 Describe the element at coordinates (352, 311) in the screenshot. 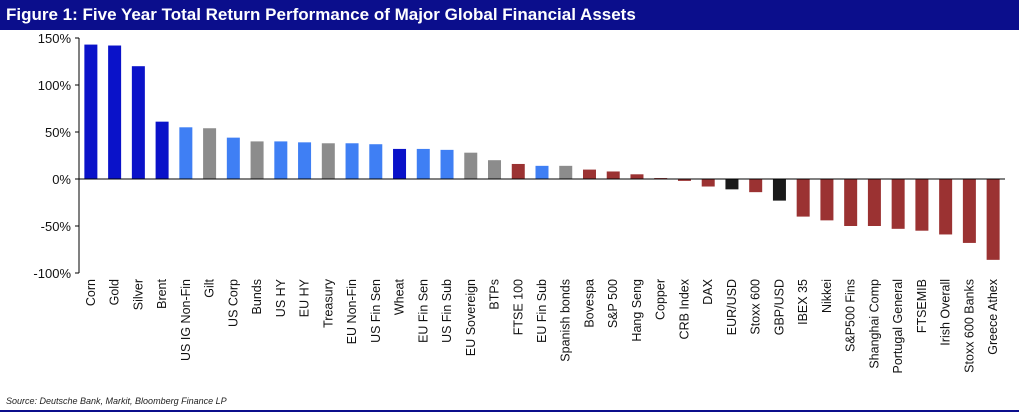

I see `x-category-label: EU Non-Fin` at that location.